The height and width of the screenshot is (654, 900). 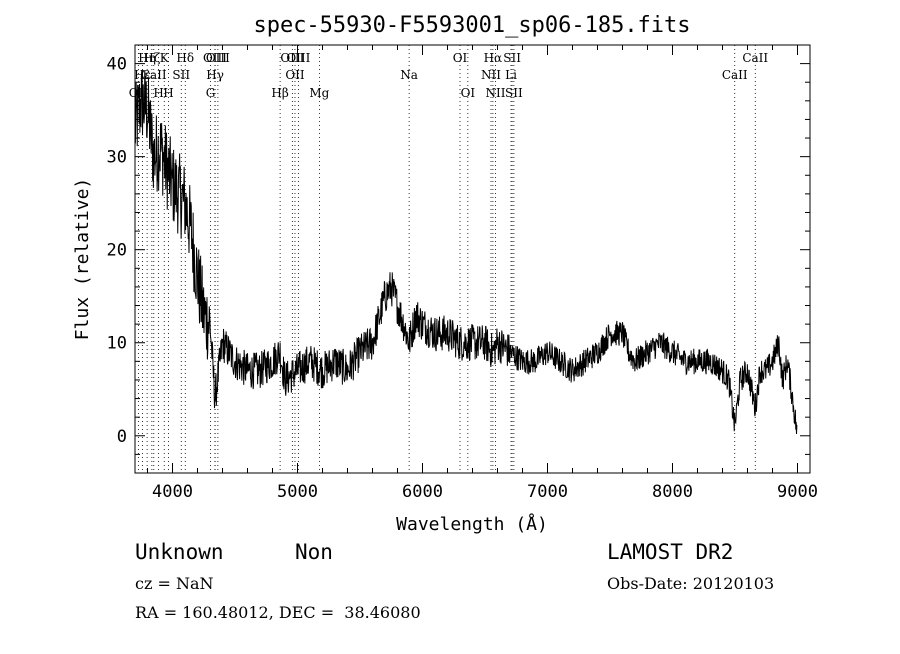 What do you see at coordinates (670, 552) in the screenshot?
I see `survey-name: LAMOST DR2` at bounding box center [670, 552].